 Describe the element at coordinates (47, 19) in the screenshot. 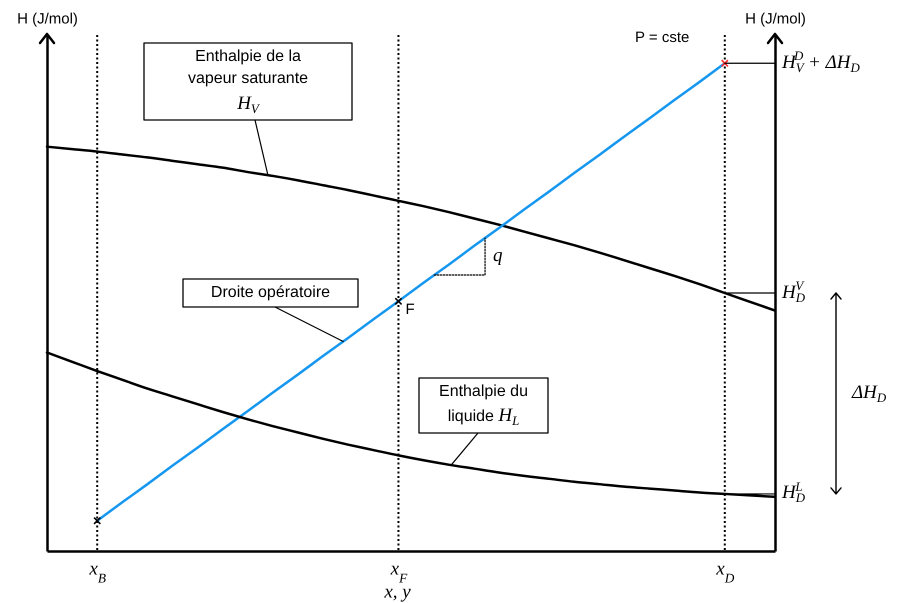

I see `y-axis-title: H (J/mol)` at that location.